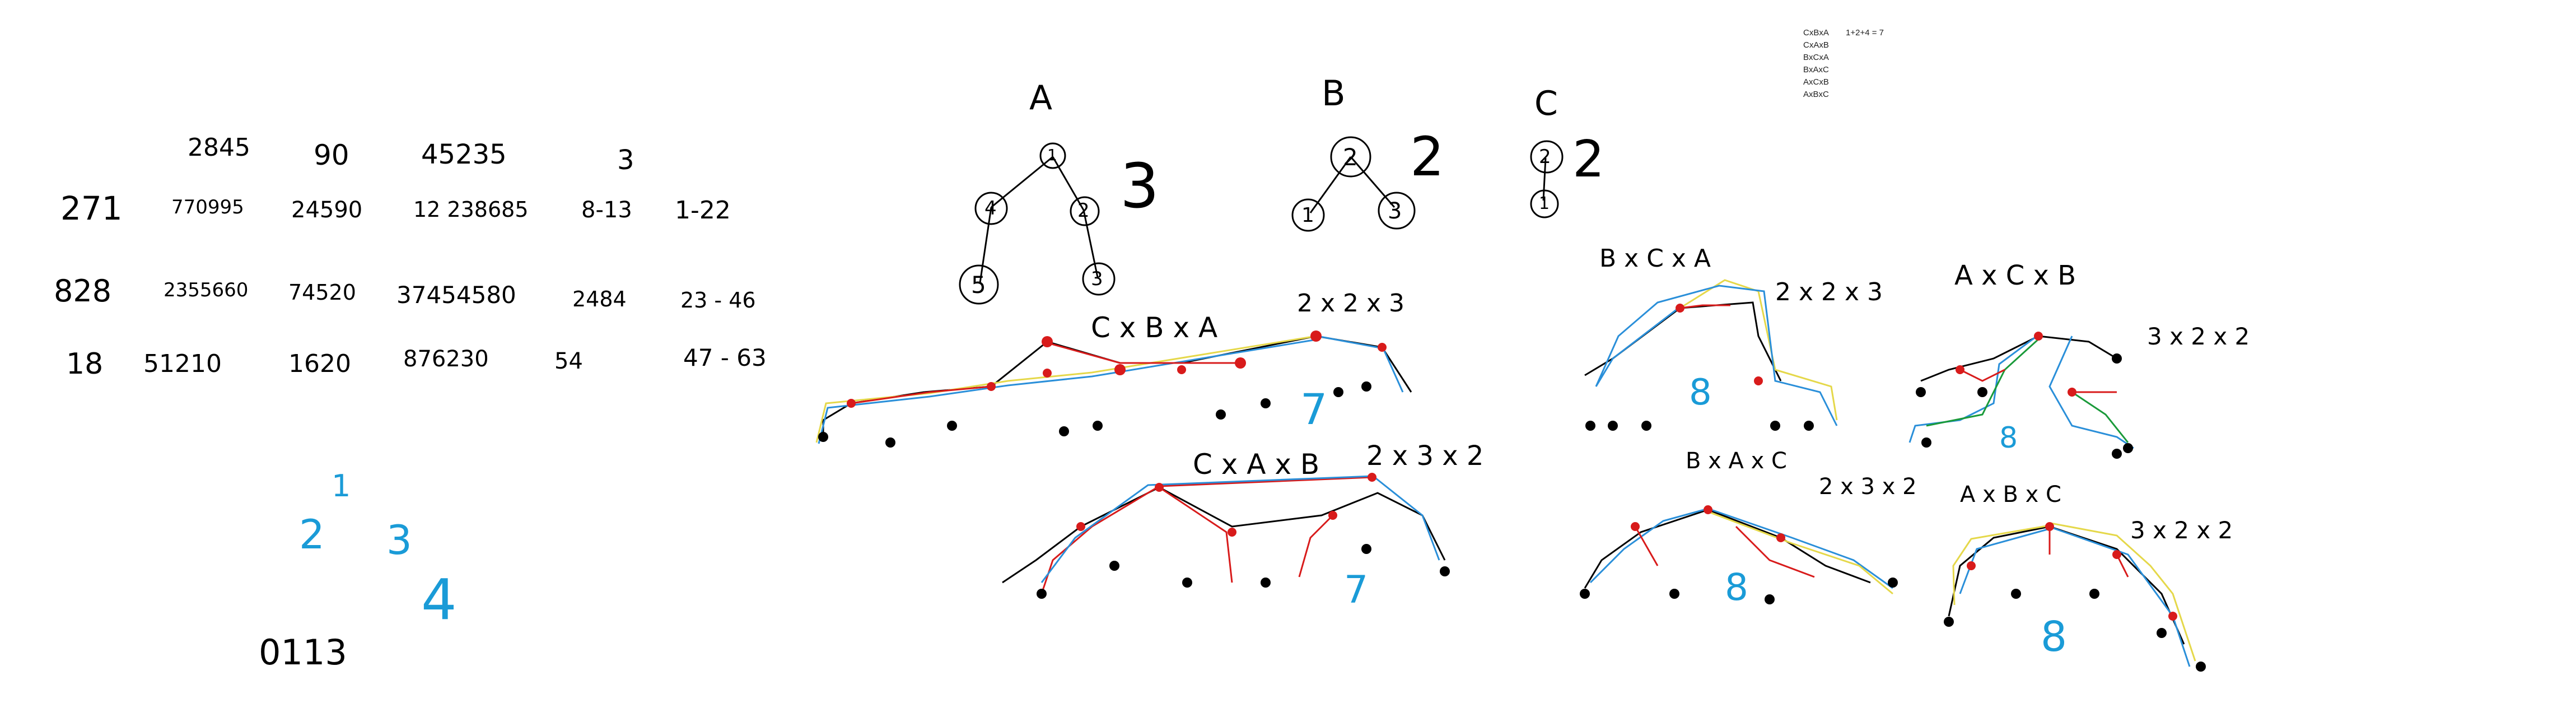  Describe the element at coordinates (1816, 82) in the screenshot. I see `typed-line: AxCxB` at that location.